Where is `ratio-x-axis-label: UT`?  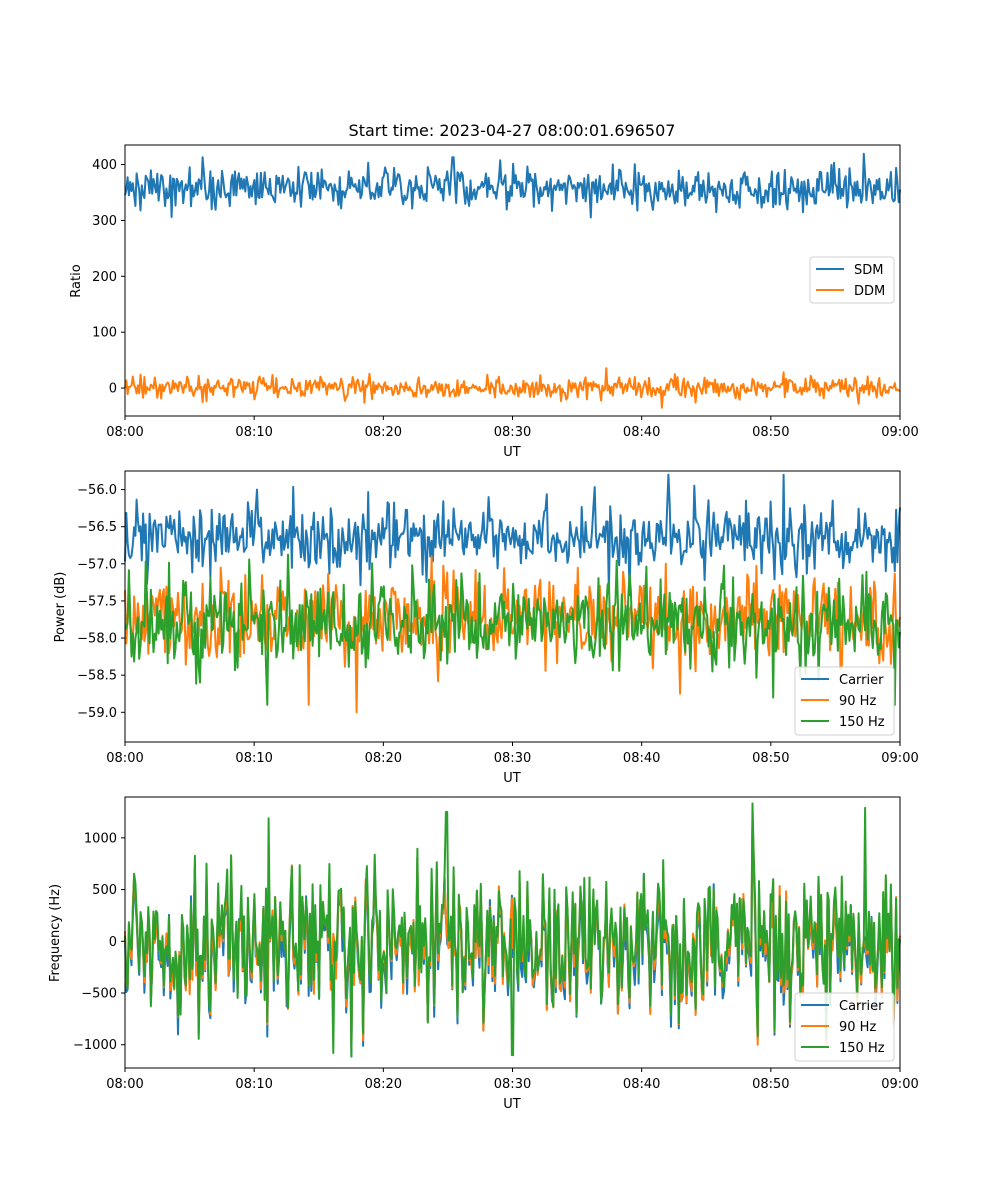
ratio-x-axis-label: UT is located at coordinates (512, 452).